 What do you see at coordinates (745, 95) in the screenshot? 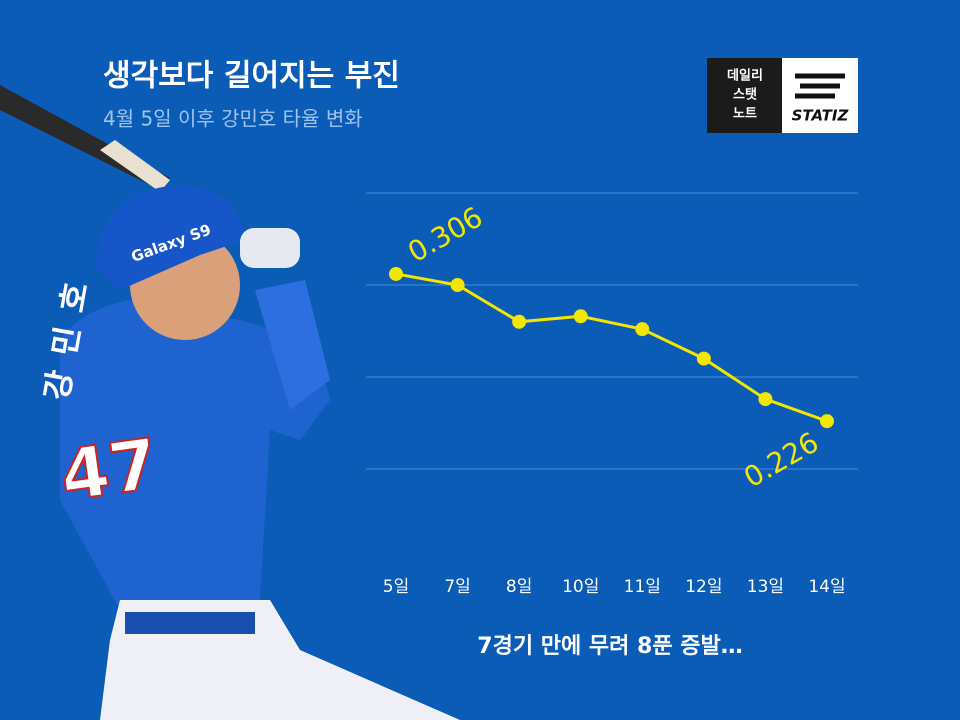
I see `logo-line: 스탯` at bounding box center [745, 95].